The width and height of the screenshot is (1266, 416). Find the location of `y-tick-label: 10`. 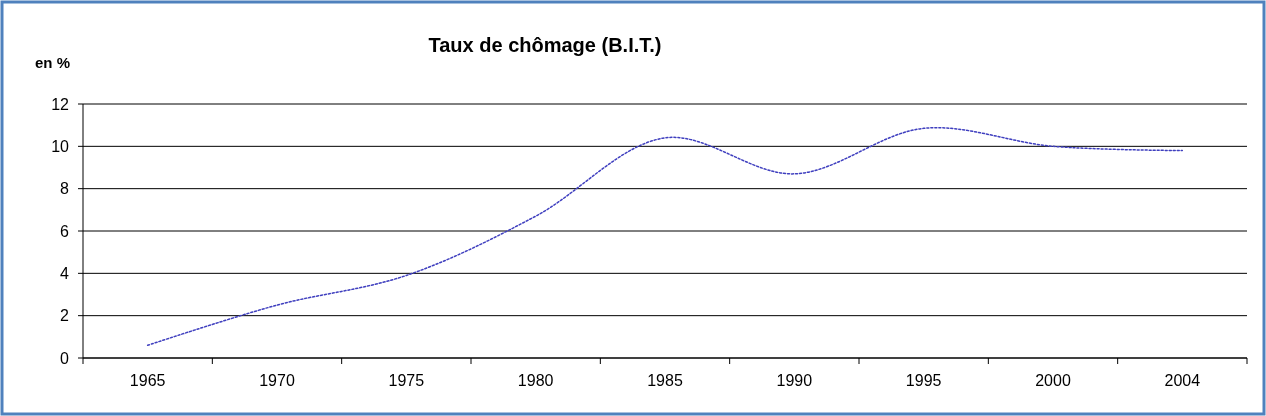

y-tick-label: 10 is located at coordinates (60, 146).